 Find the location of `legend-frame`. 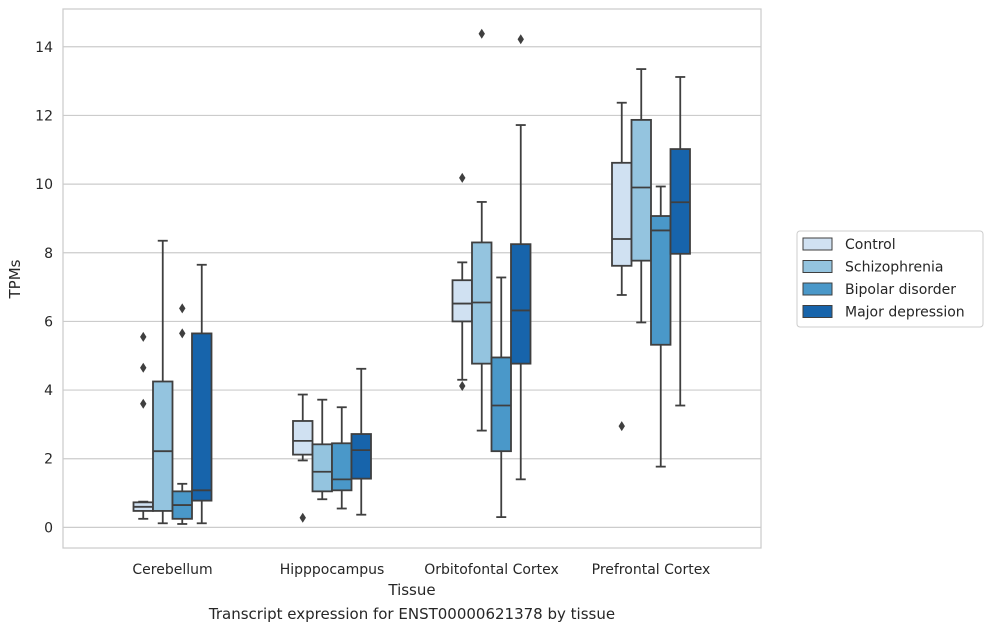

legend-frame is located at coordinates (890, 279).